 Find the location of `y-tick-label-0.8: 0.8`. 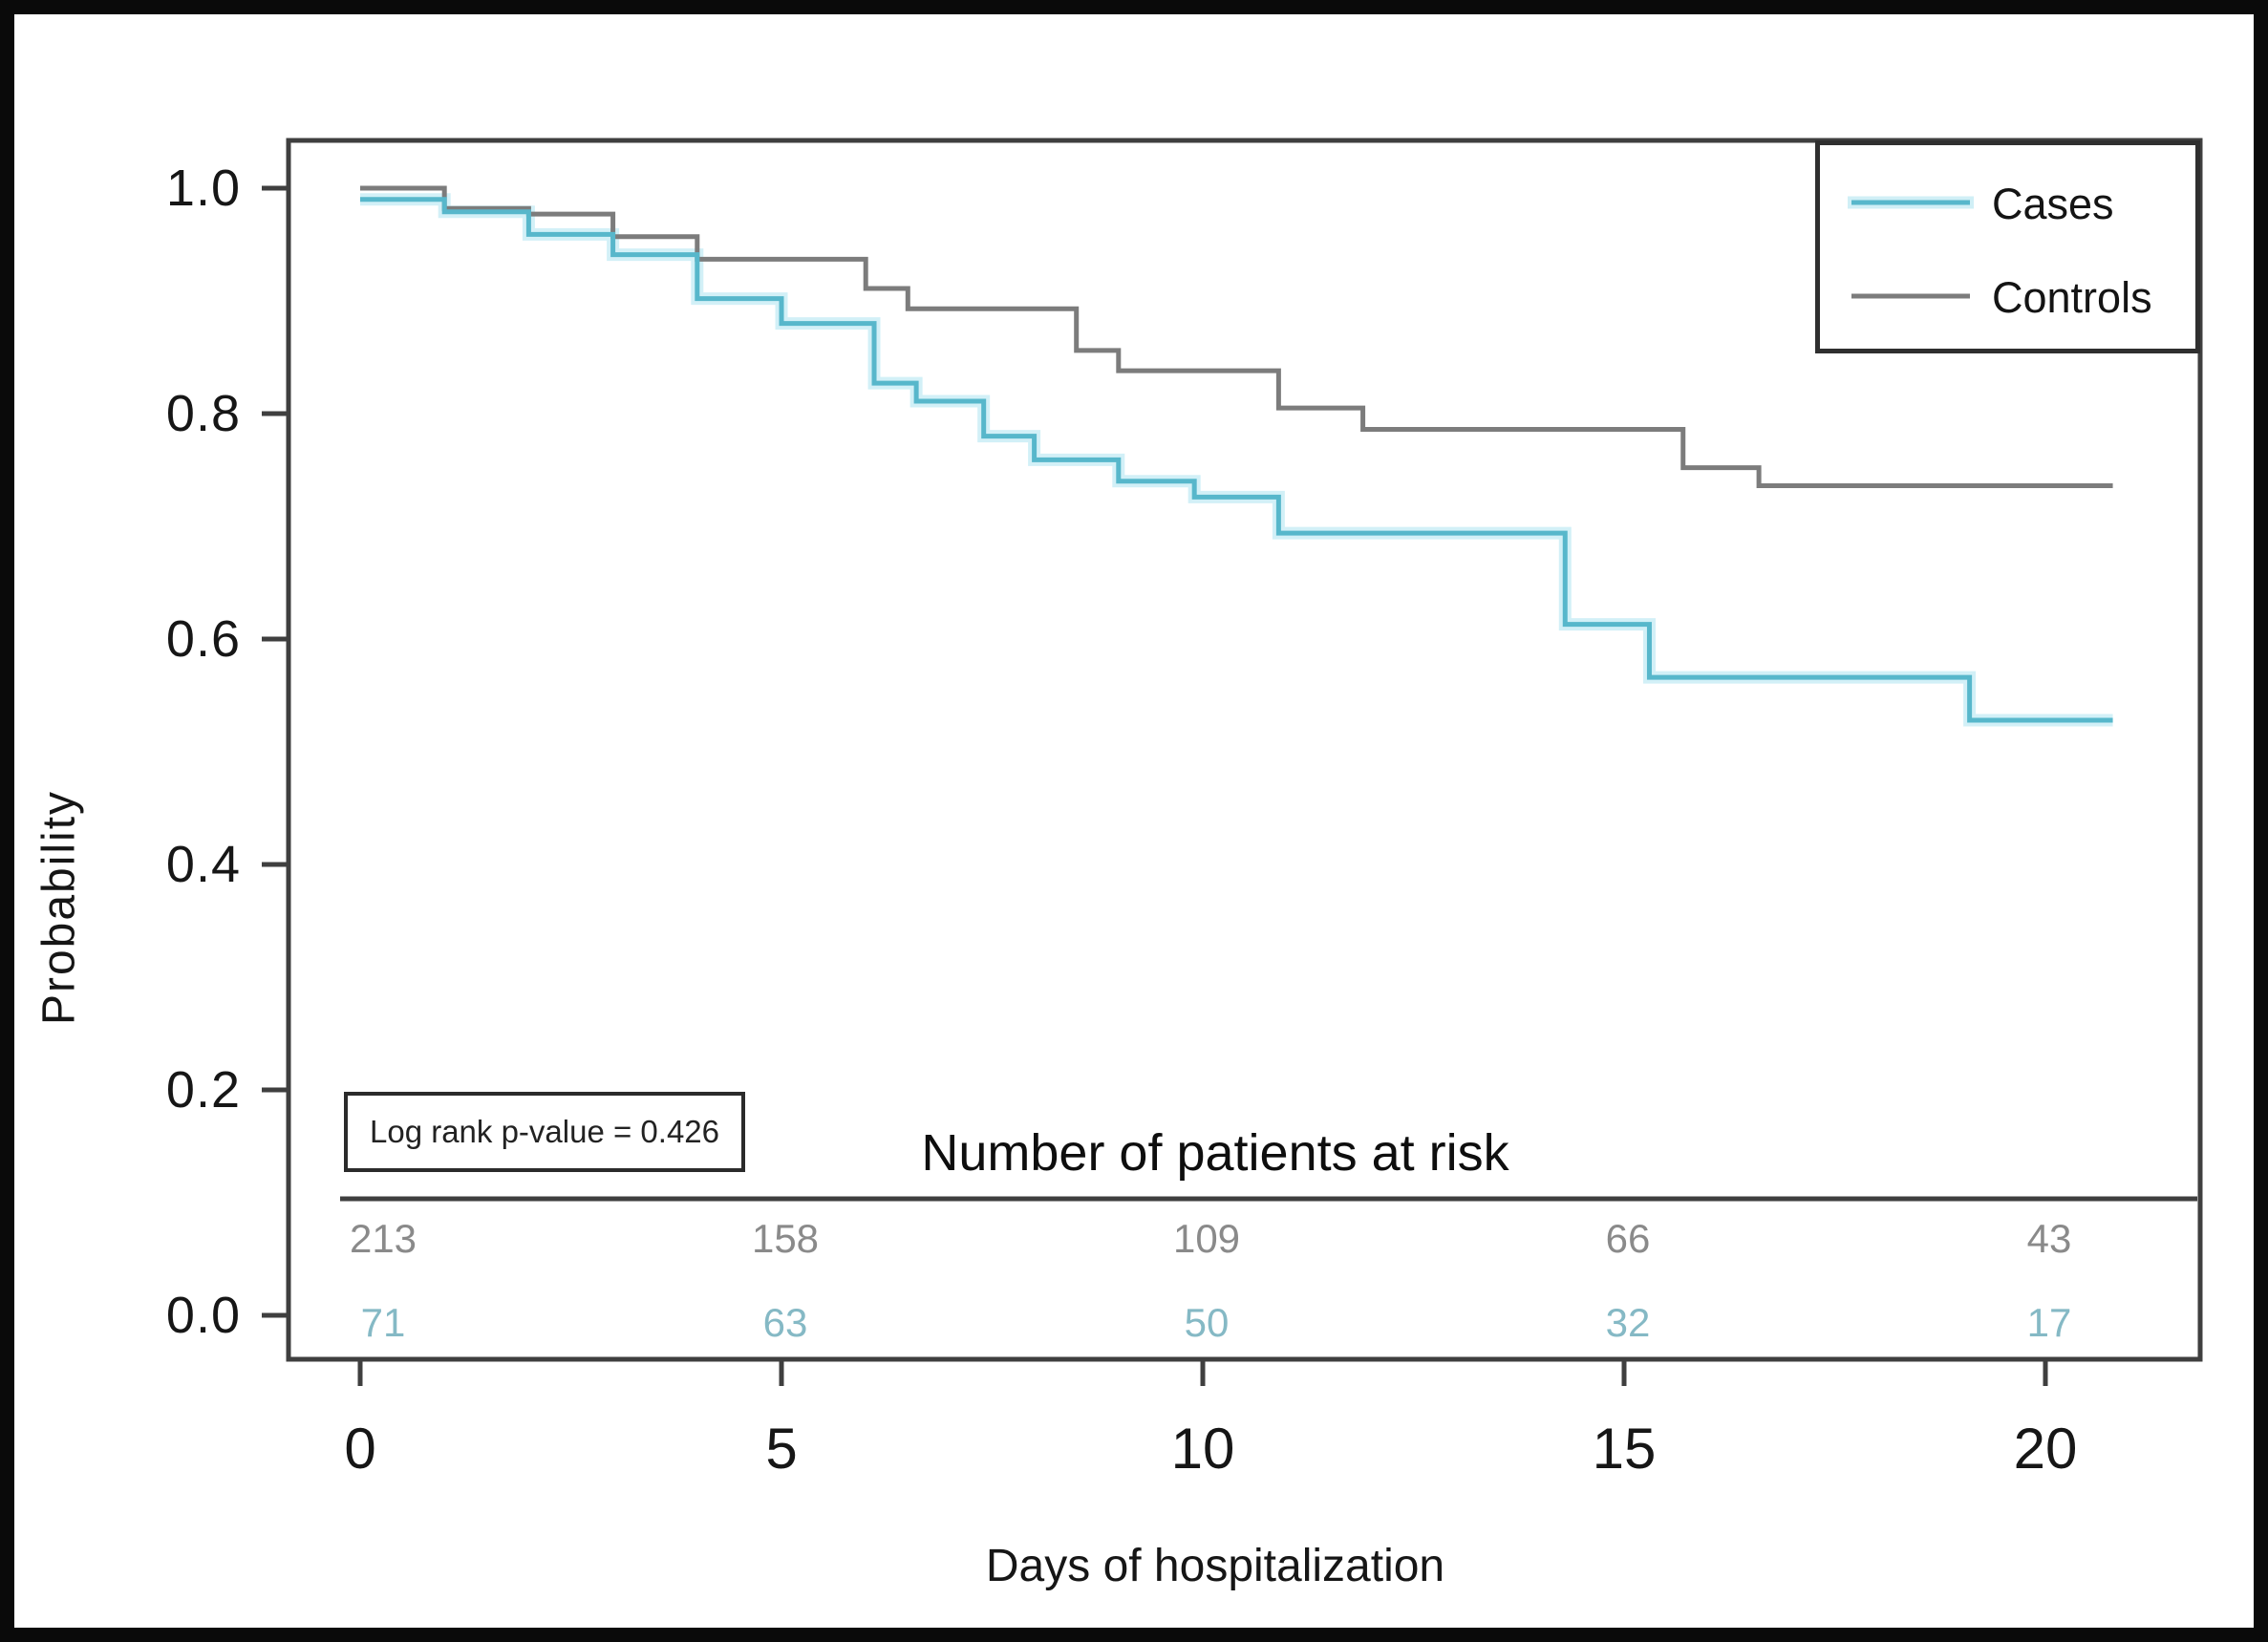

y-tick-label-0.8: 0.8 is located at coordinates (203, 414).